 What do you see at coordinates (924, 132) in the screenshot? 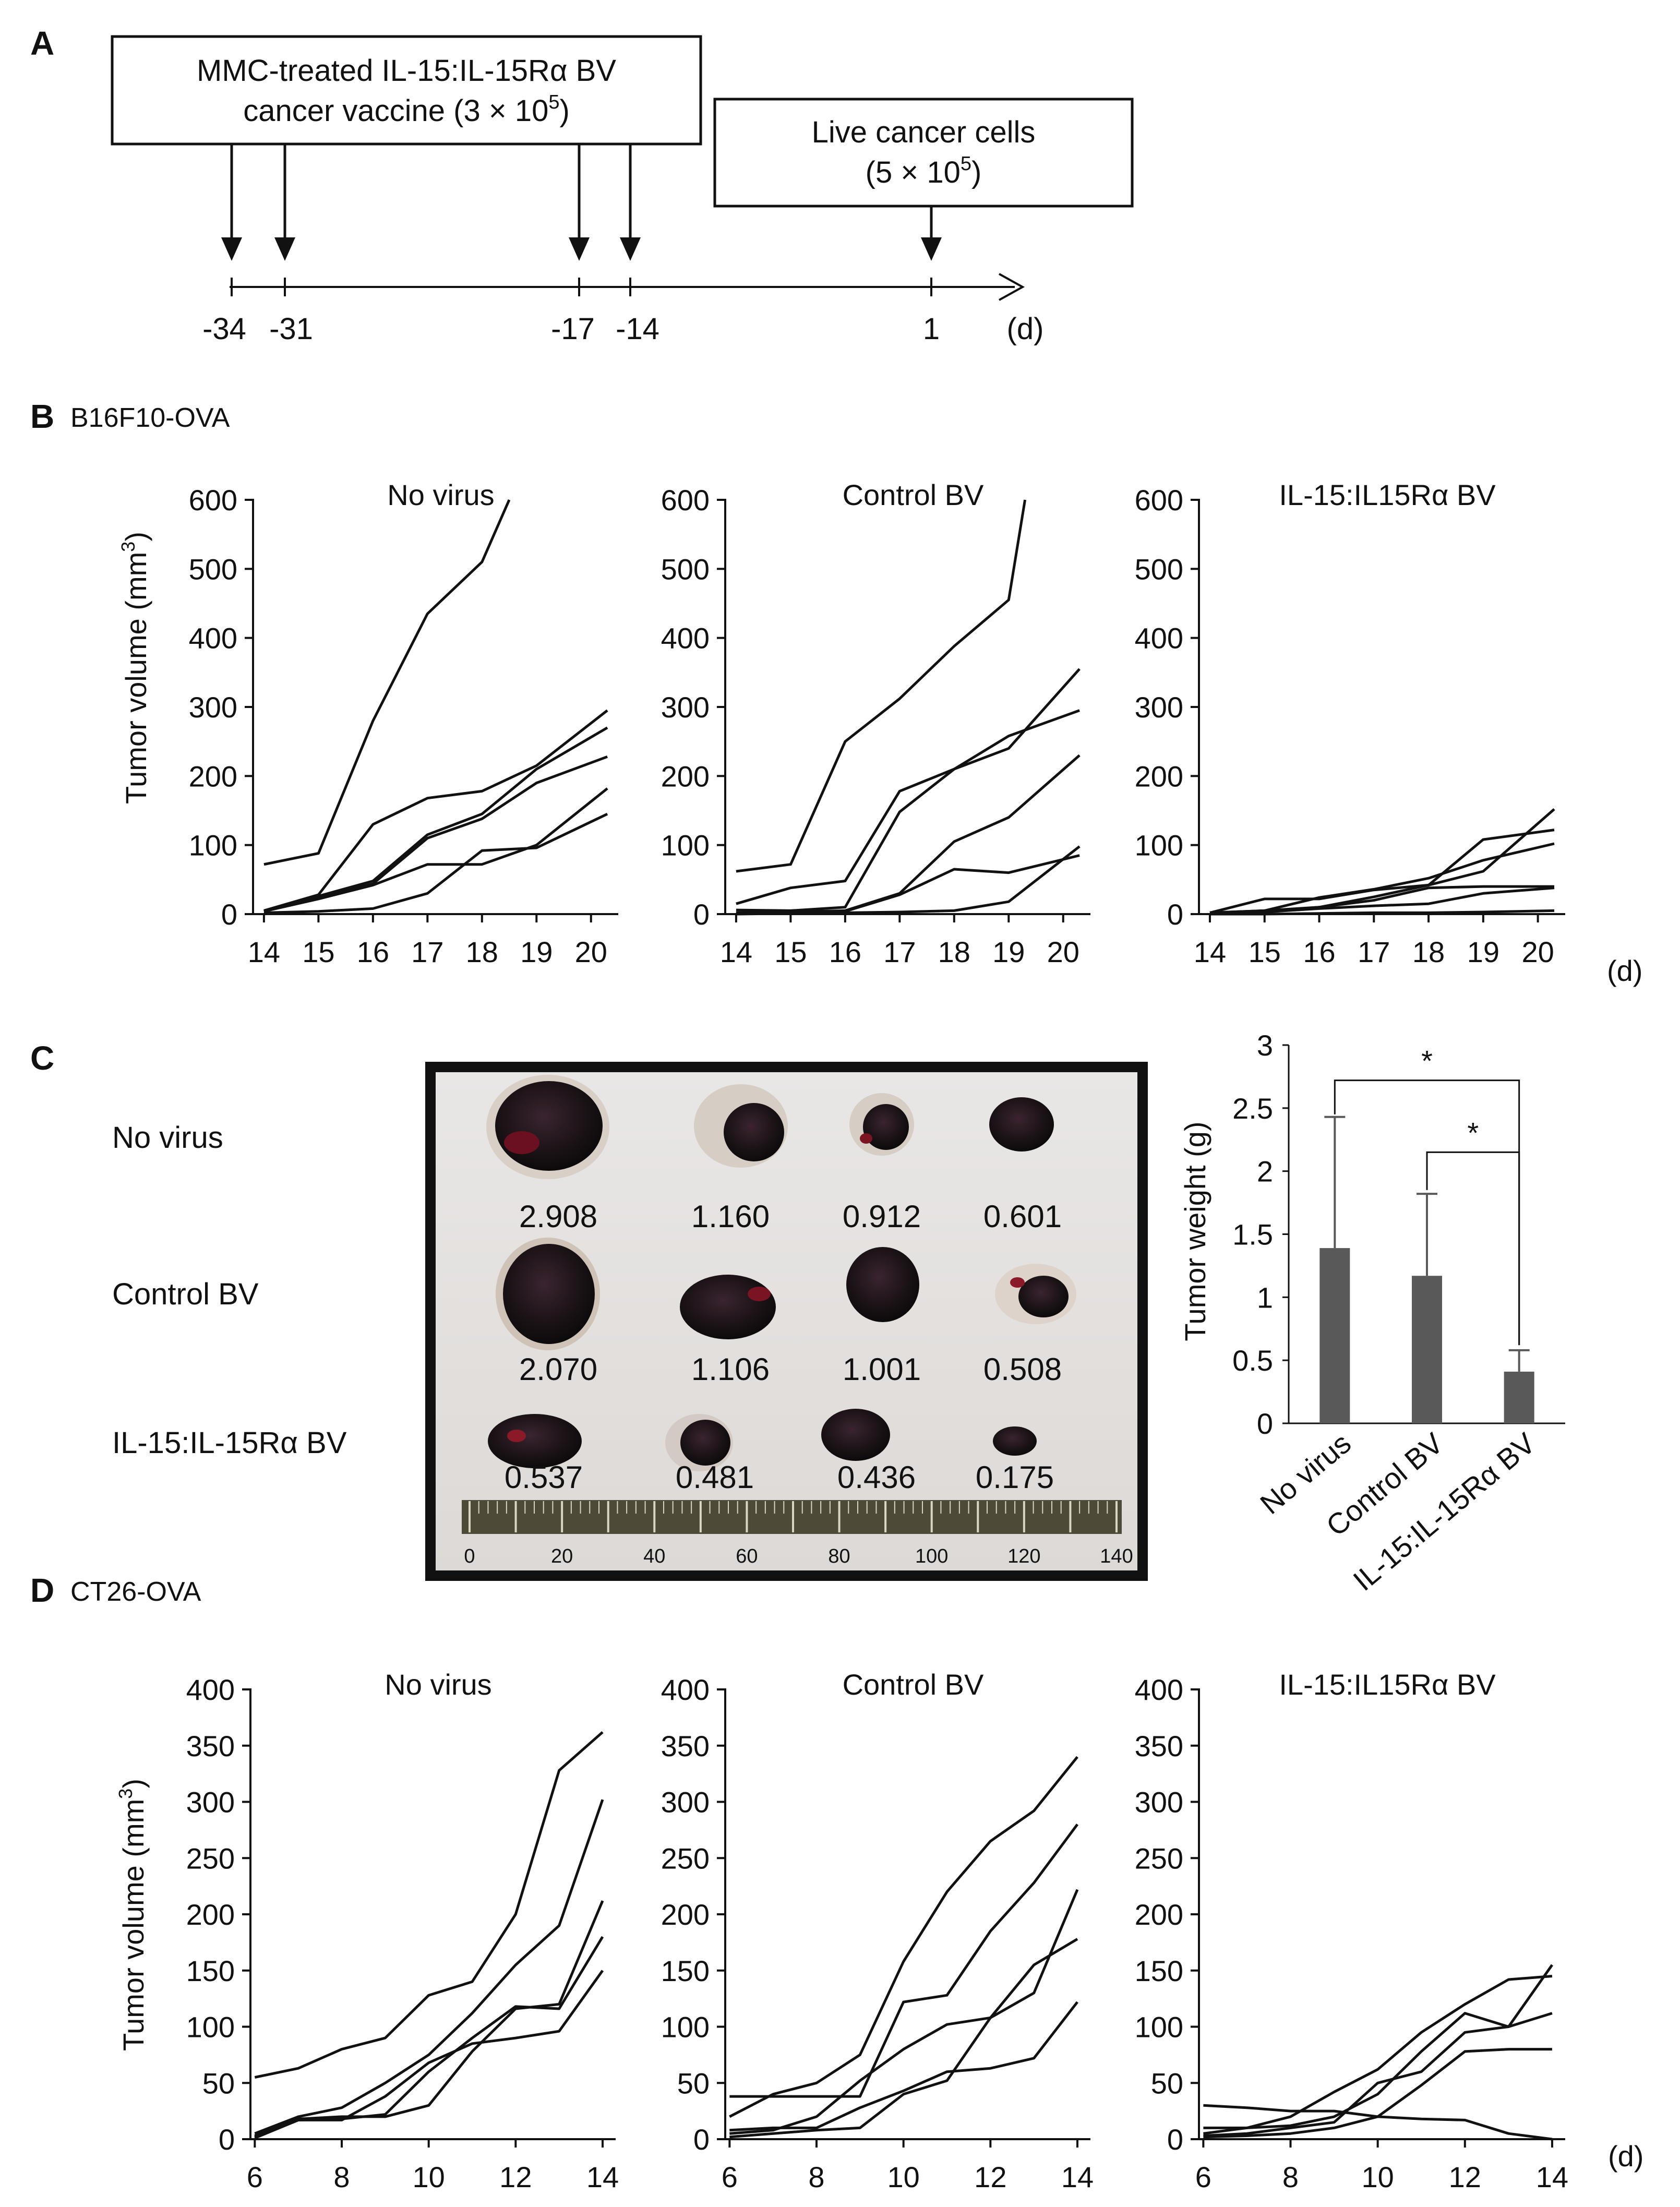
I see `cells-box-line1: Live cancer cells` at bounding box center [924, 132].